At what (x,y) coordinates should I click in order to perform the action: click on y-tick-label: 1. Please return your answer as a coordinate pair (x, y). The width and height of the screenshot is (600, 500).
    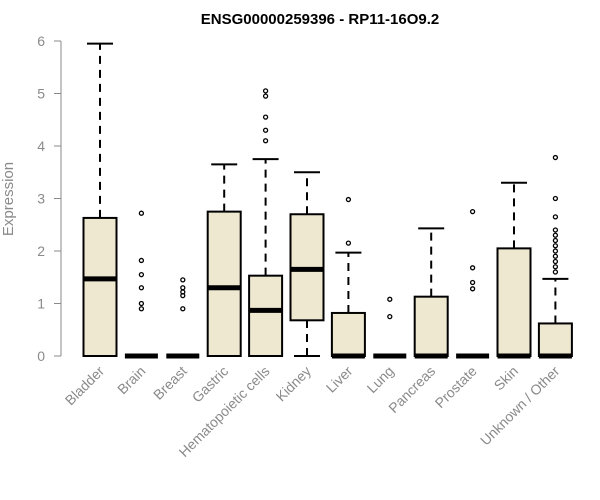
    Looking at the image, I should click on (41, 304).